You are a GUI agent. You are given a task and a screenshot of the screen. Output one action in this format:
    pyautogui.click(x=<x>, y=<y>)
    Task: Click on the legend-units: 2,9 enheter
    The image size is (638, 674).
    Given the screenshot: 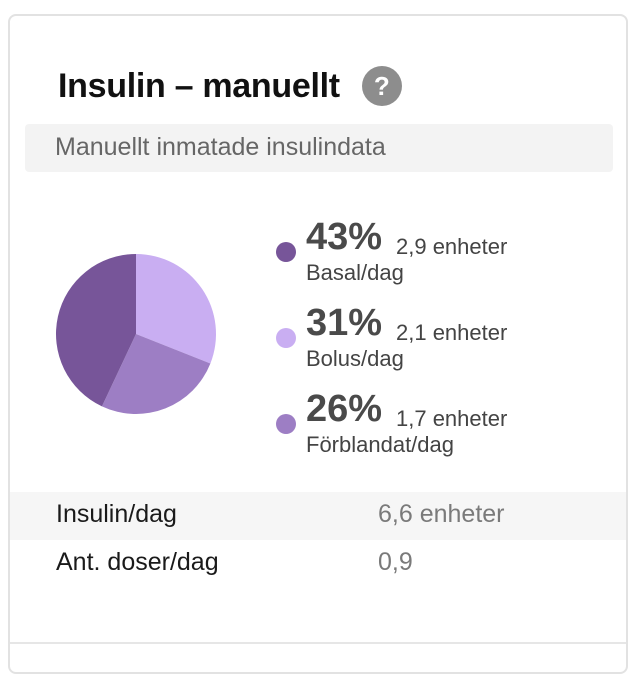 What is the action you would take?
    pyautogui.click(x=452, y=246)
    